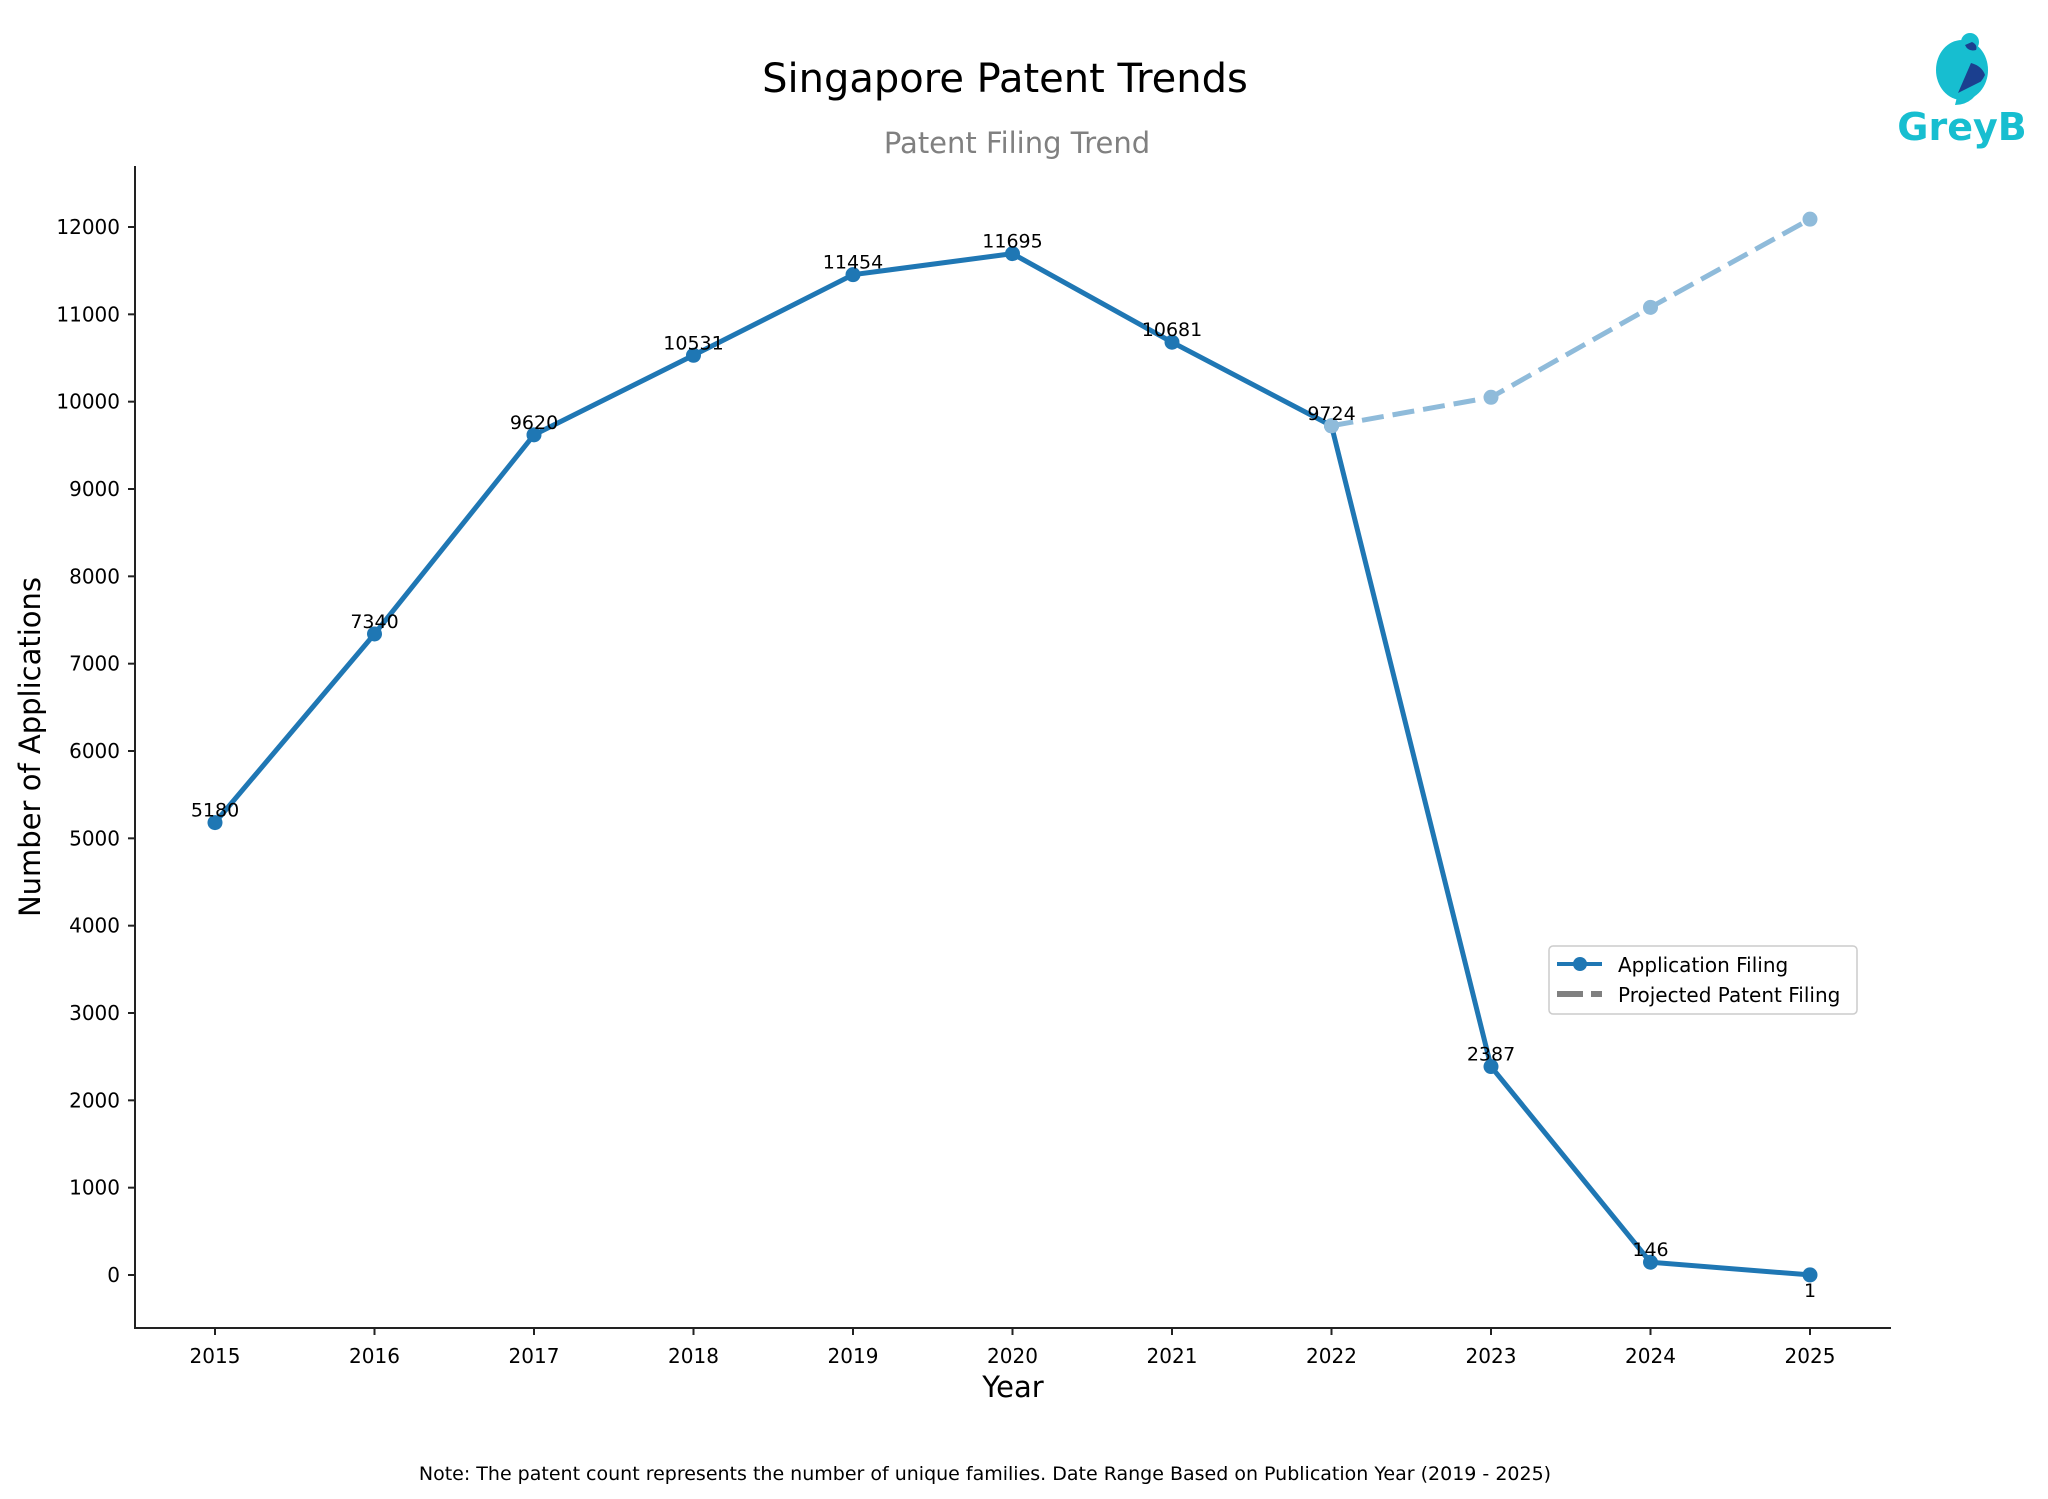 This screenshot has height=1499, width=2048. Describe the element at coordinates (1012, 1356) in the screenshot. I see `x-tick-label: 2020` at that location.